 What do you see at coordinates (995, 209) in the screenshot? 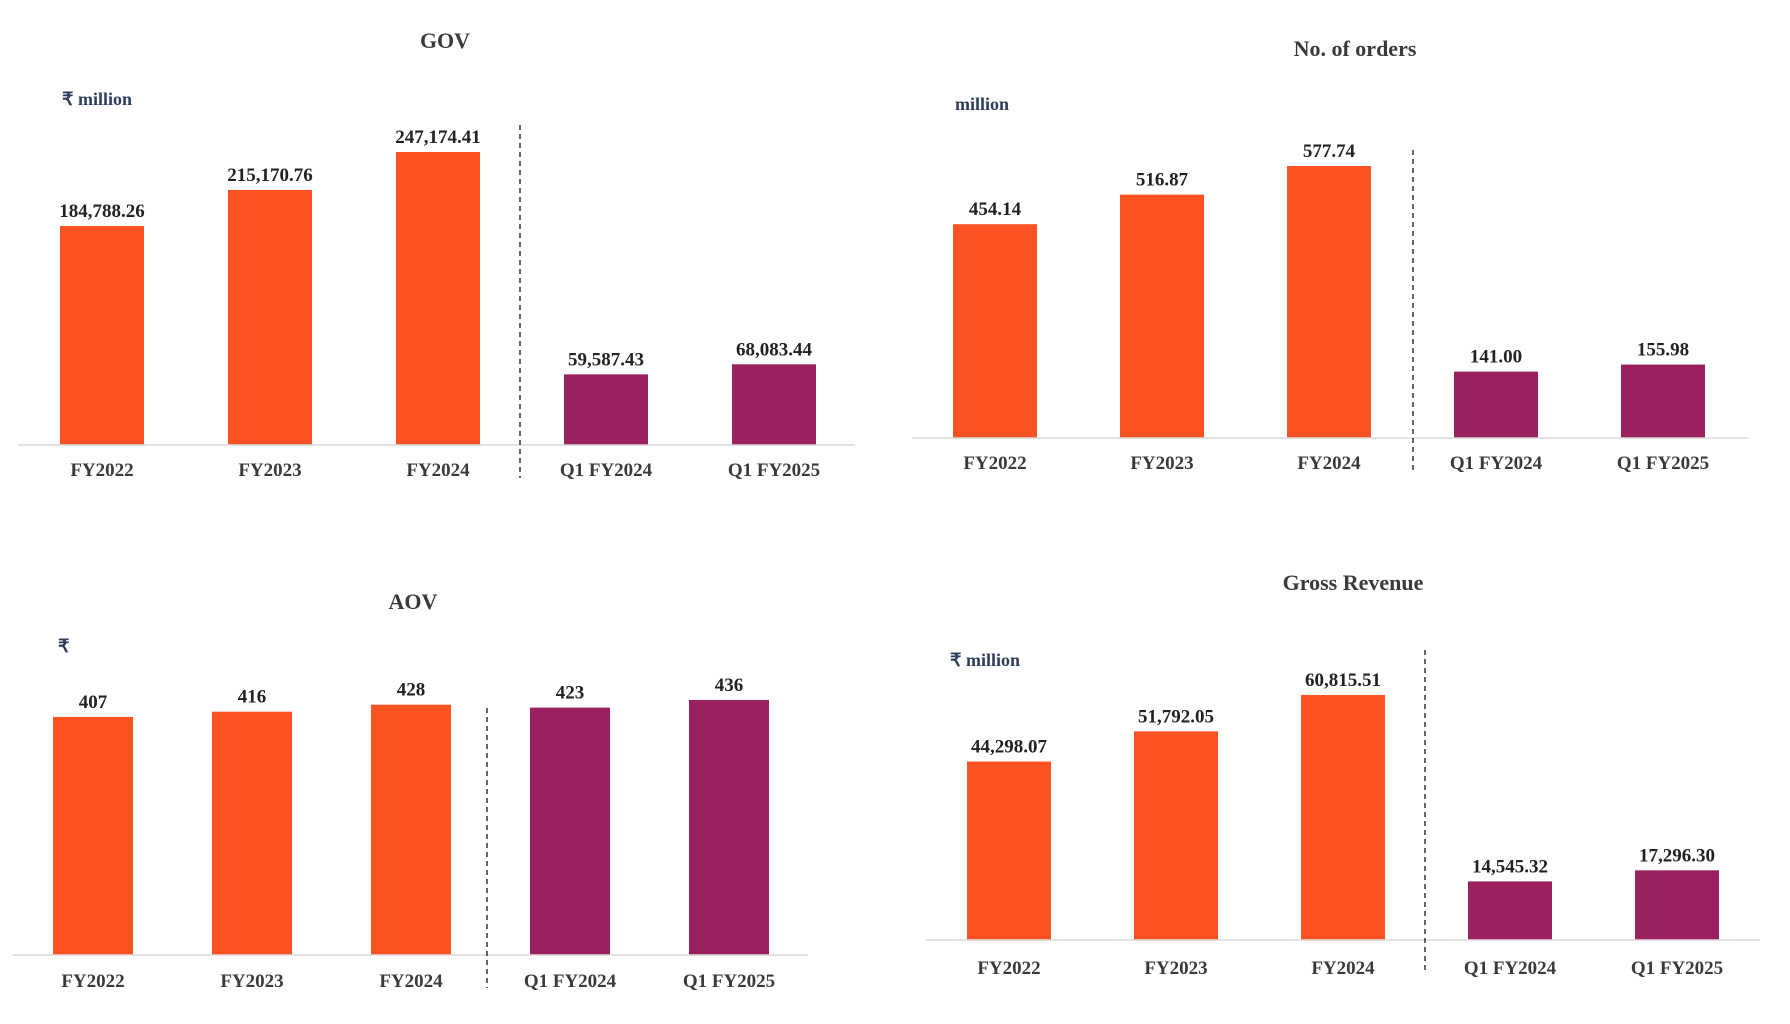
I see `no-of-orders-value-label-1: 454.14` at bounding box center [995, 209].